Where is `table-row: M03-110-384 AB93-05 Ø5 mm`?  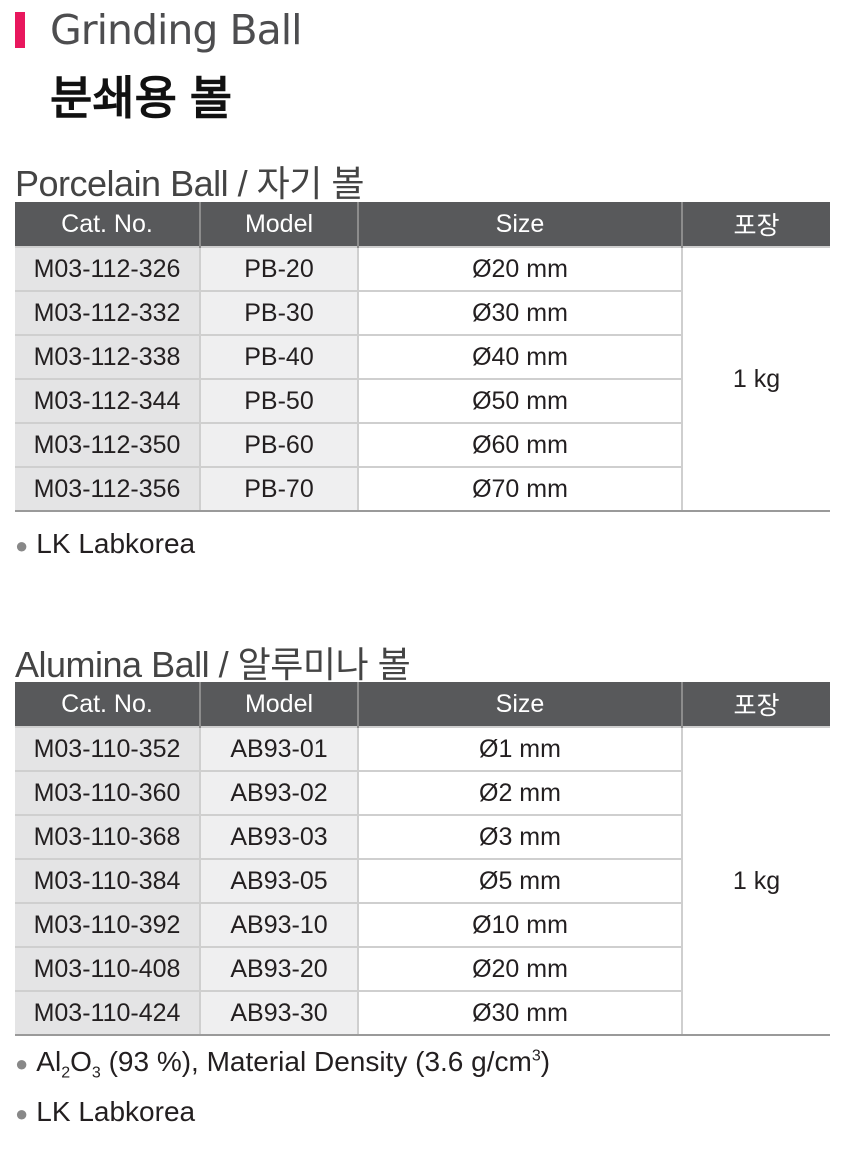 table-row: M03-110-384 AB93-05 Ø5 mm is located at coordinates (422, 880).